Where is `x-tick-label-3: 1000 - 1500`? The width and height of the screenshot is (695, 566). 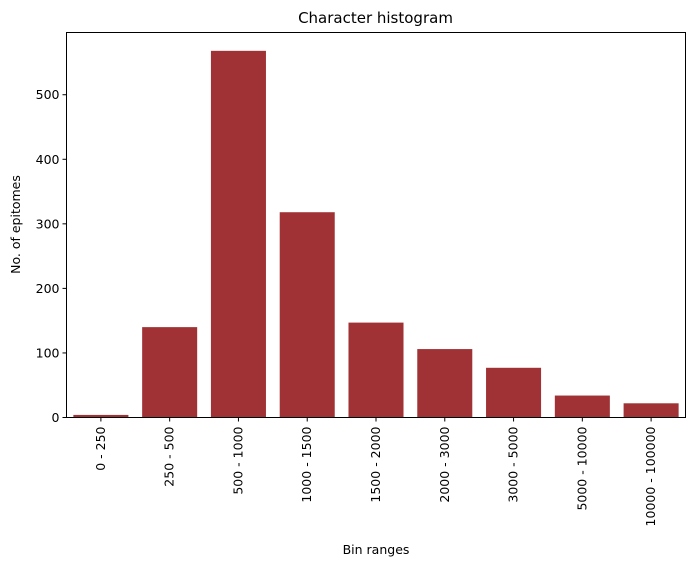 x-tick-label-3: 1000 - 1500 is located at coordinates (306, 464).